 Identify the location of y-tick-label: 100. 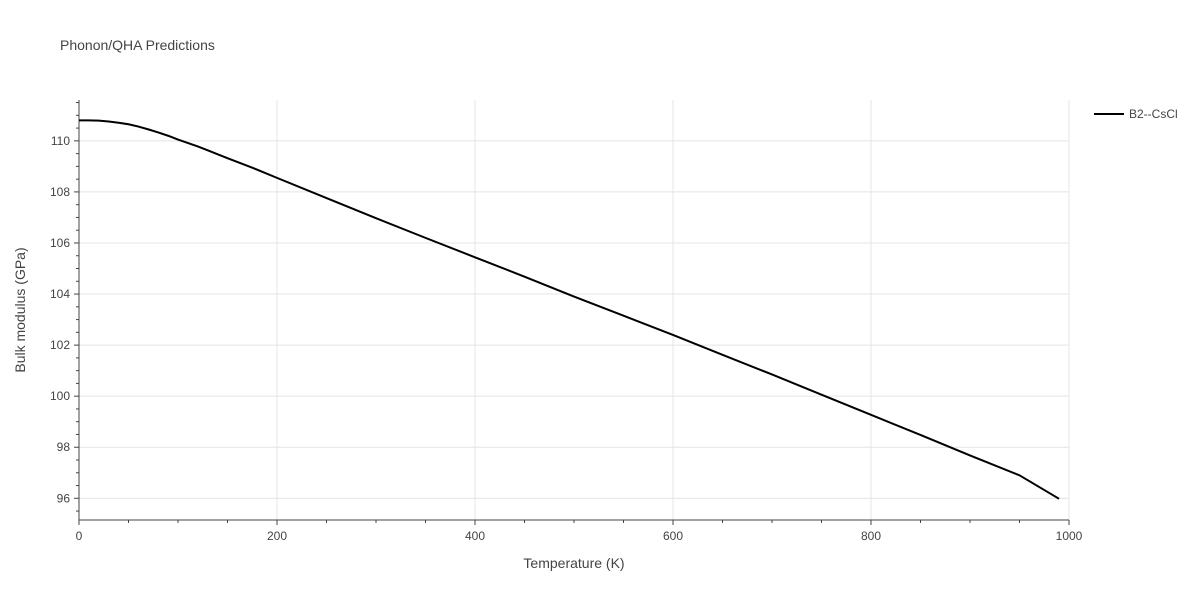
(60, 396).